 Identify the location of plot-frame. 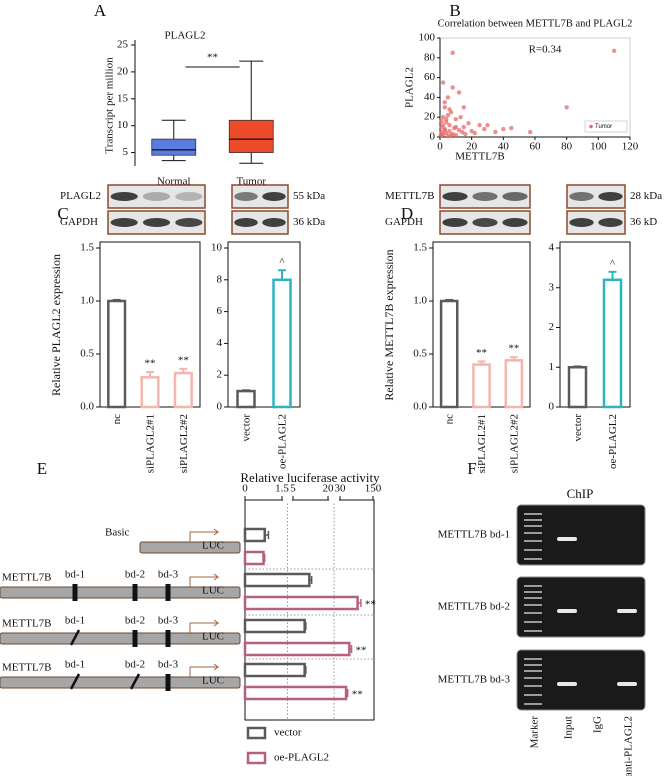
(264, 324).